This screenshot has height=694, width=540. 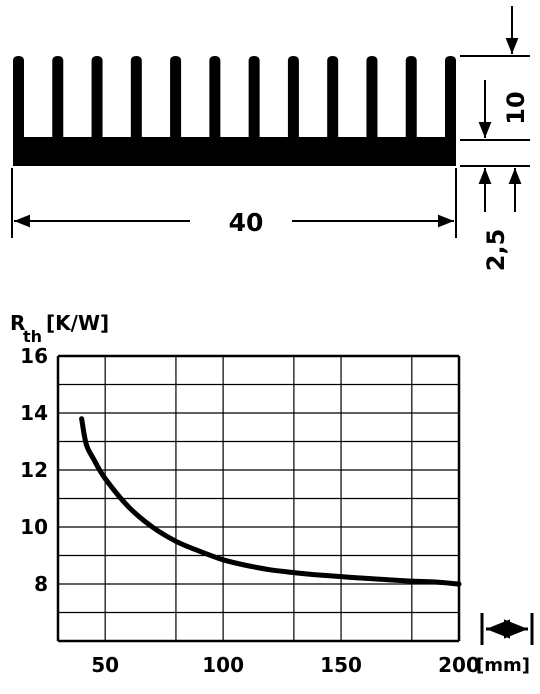 What do you see at coordinates (34, 356) in the screenshot?
I see `y-tick-label: 16` at bounding box center [34, 356].